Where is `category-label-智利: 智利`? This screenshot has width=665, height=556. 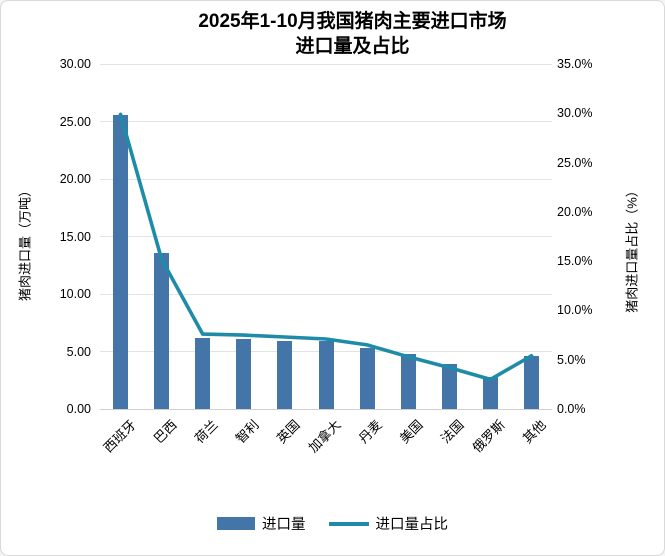 category-label-智利: 智利 is located at coordinates (247, 432).